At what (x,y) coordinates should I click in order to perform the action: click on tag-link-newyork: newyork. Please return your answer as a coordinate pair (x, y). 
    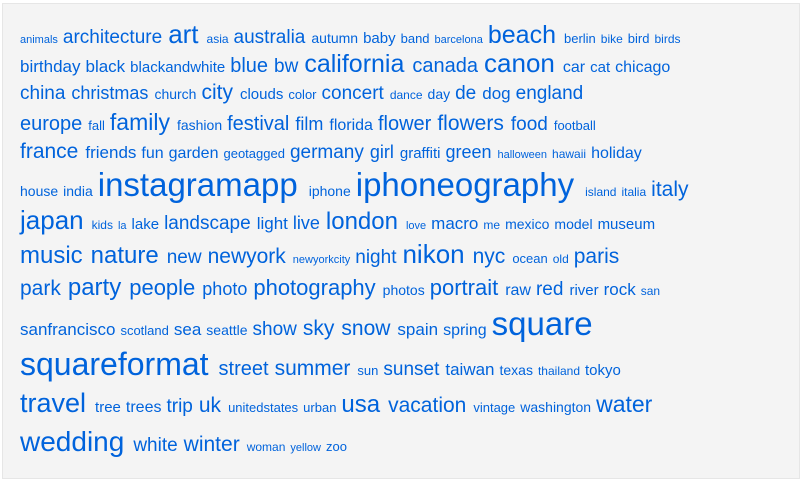
    Looking at the image, I should click on (246, 256).